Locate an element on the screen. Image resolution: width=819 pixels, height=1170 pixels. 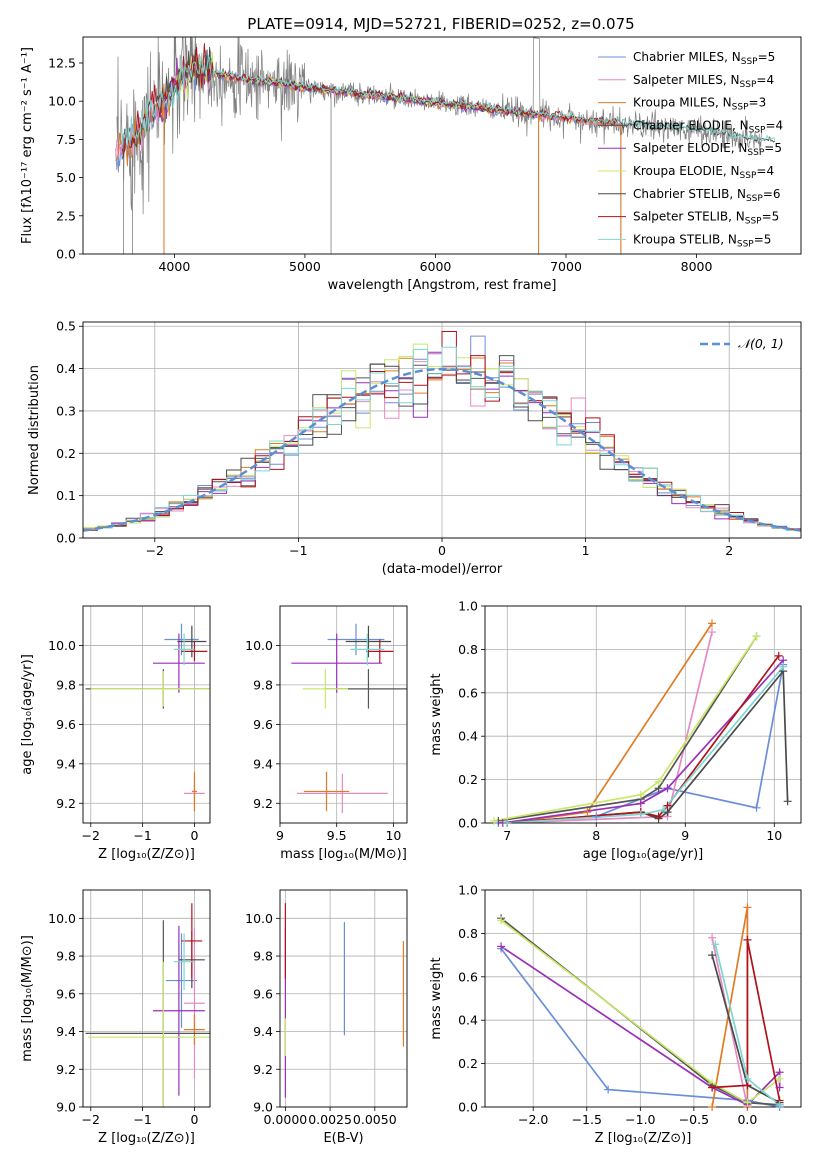
y-tick-label: 7.5 is located at coordinates (66, 139).